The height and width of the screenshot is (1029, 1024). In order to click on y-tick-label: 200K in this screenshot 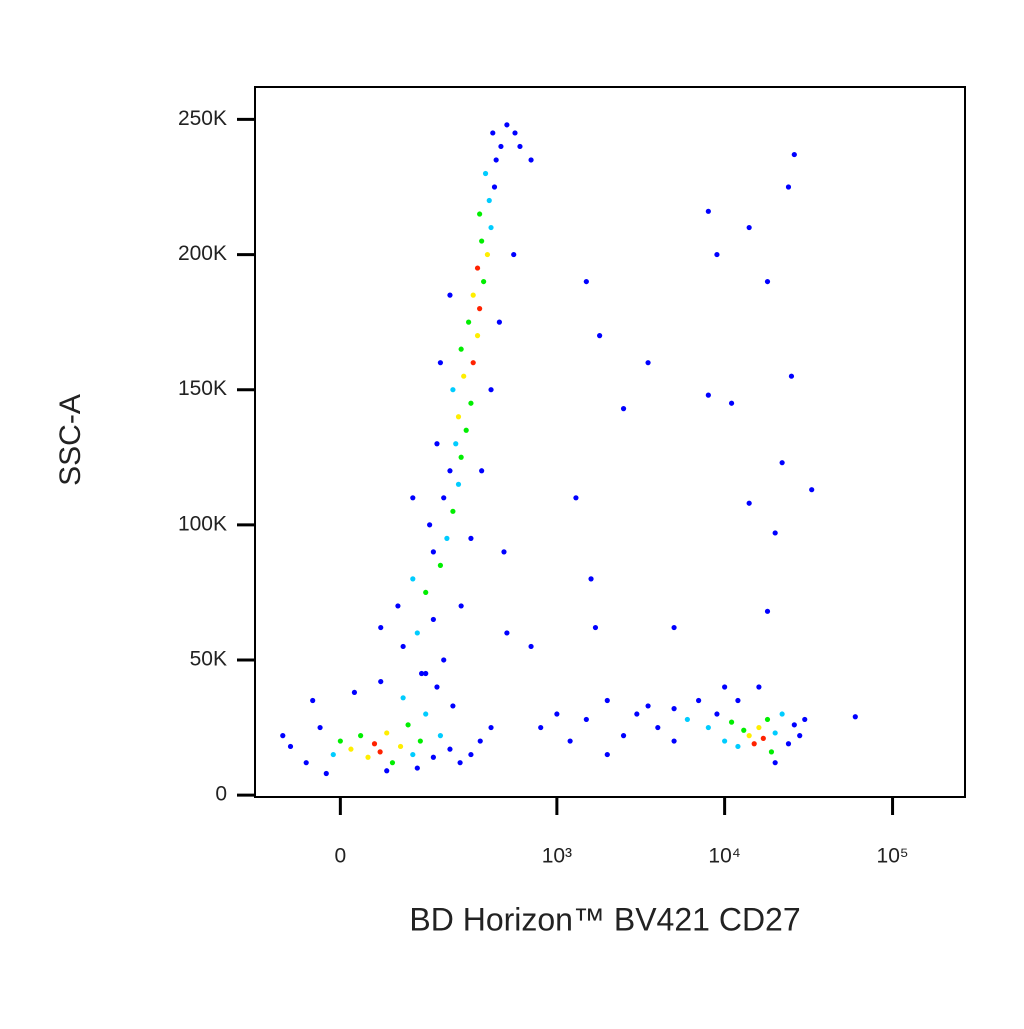, I will do `click(202, 253)`.